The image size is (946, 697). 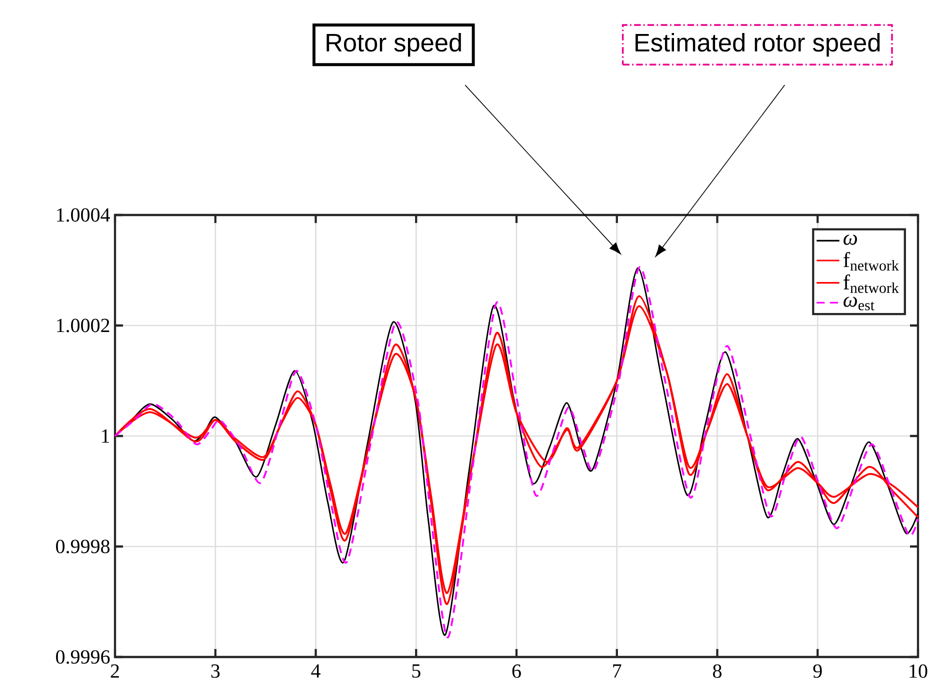 What do you see at coordinates (516, 671) in the screenshot?
I see `x-tick-label: 6` at bounding box center [516, 671].